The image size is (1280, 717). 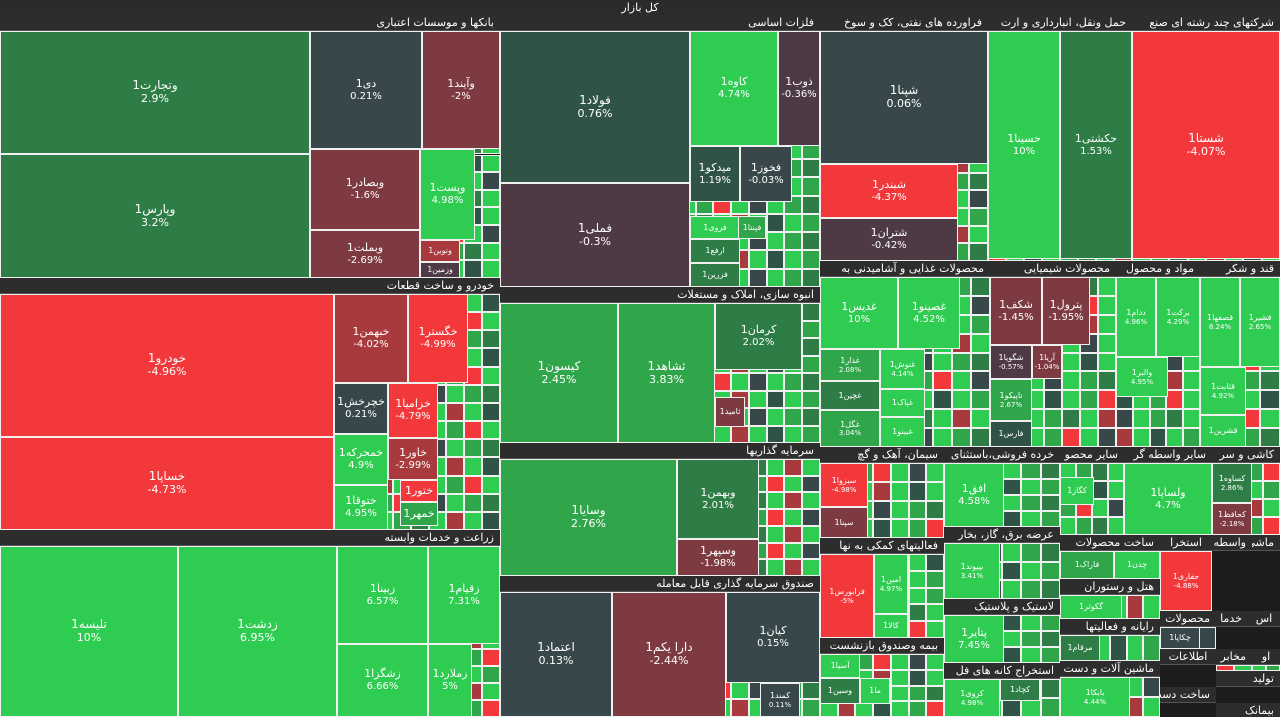 I want to click on stock-tile: وبهمن1 2.01%, so click(x=718, y=499).